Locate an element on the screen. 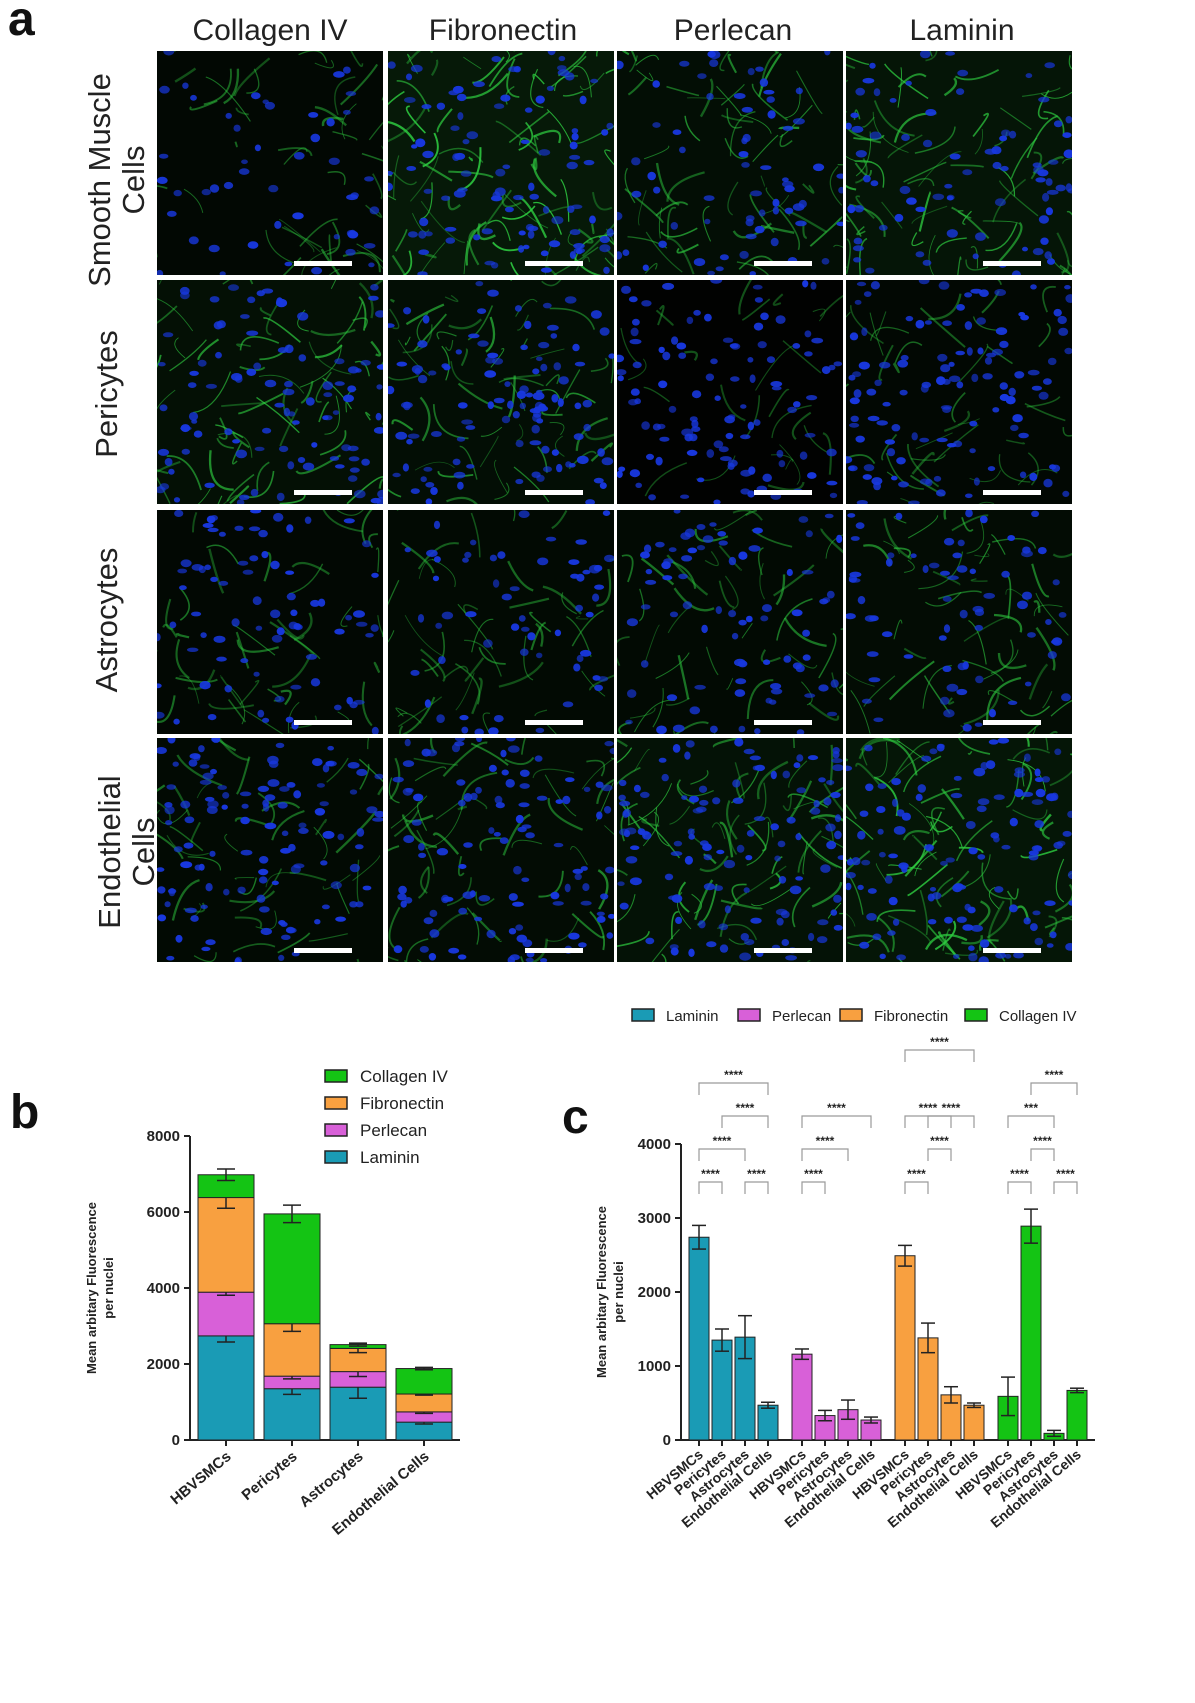 The width and height of the screenshot is (1195, 1703). y-tick-label: 6000 is located at coordinates (163, 1212).